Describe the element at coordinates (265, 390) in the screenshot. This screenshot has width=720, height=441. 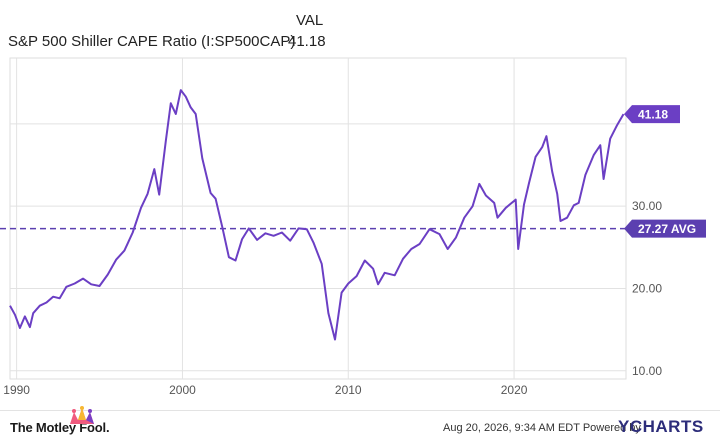
I see `x-axis-ticks: 1990 2000 2010 2020` at that location.